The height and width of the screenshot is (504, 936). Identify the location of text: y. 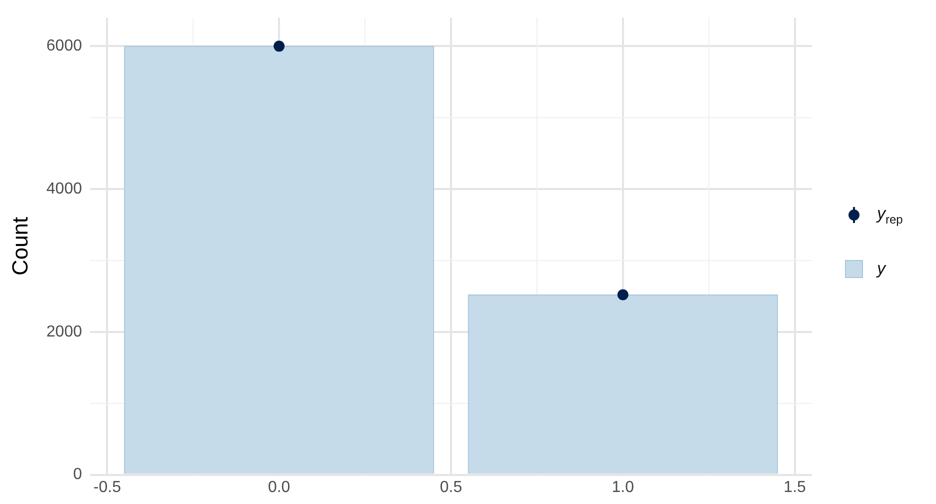
(881, 269).